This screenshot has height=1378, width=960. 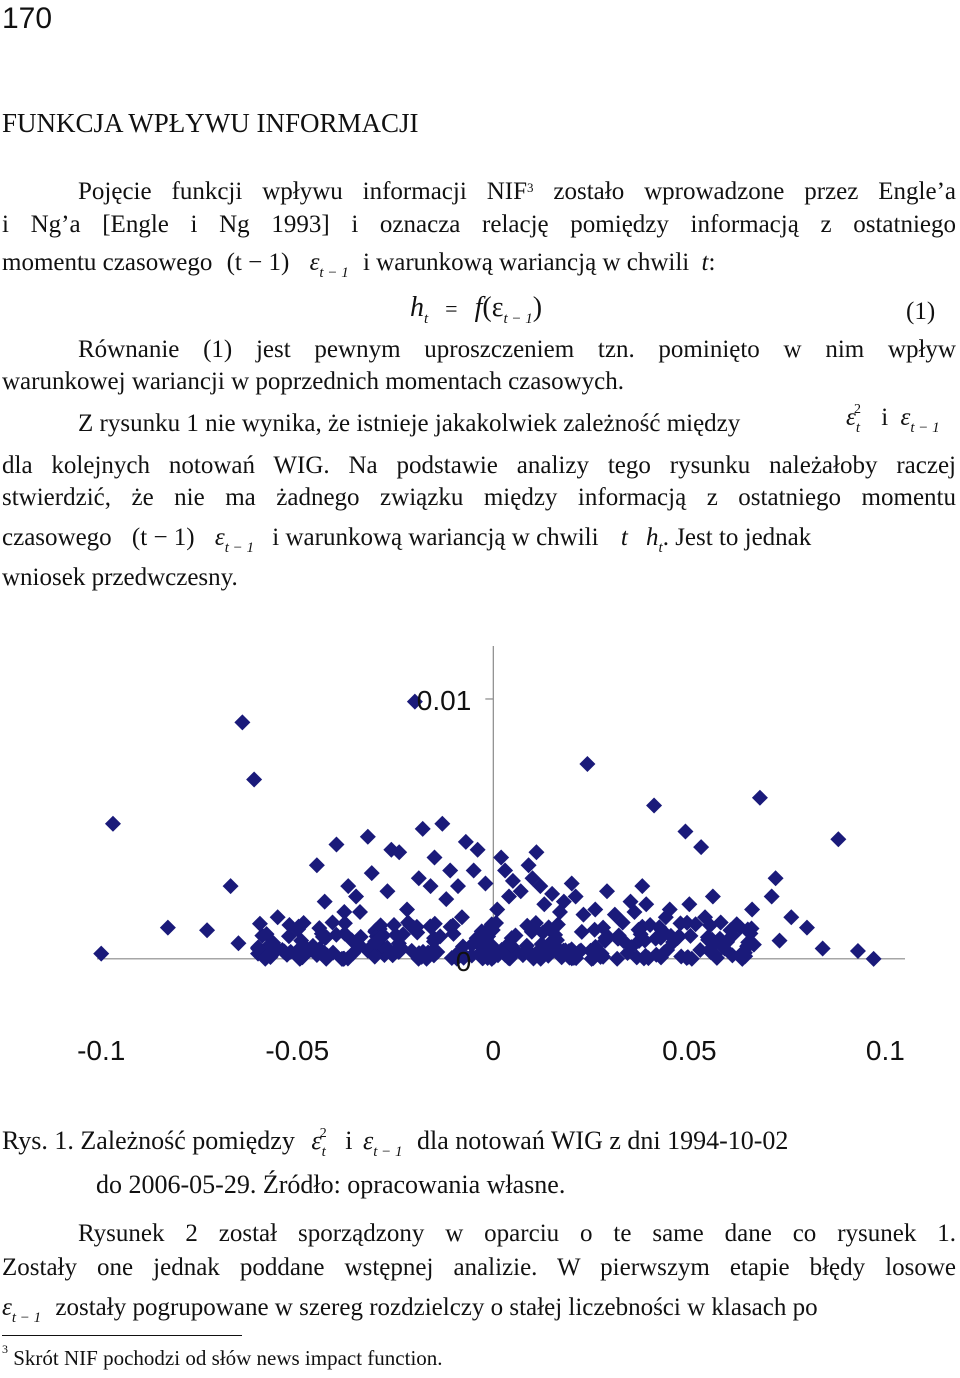 What do you see at coordinates (526, 262) in the screenshot?
I see `para1-line3-text2: i warunkową wariancją w chwili` at bounding box center [526, 262].